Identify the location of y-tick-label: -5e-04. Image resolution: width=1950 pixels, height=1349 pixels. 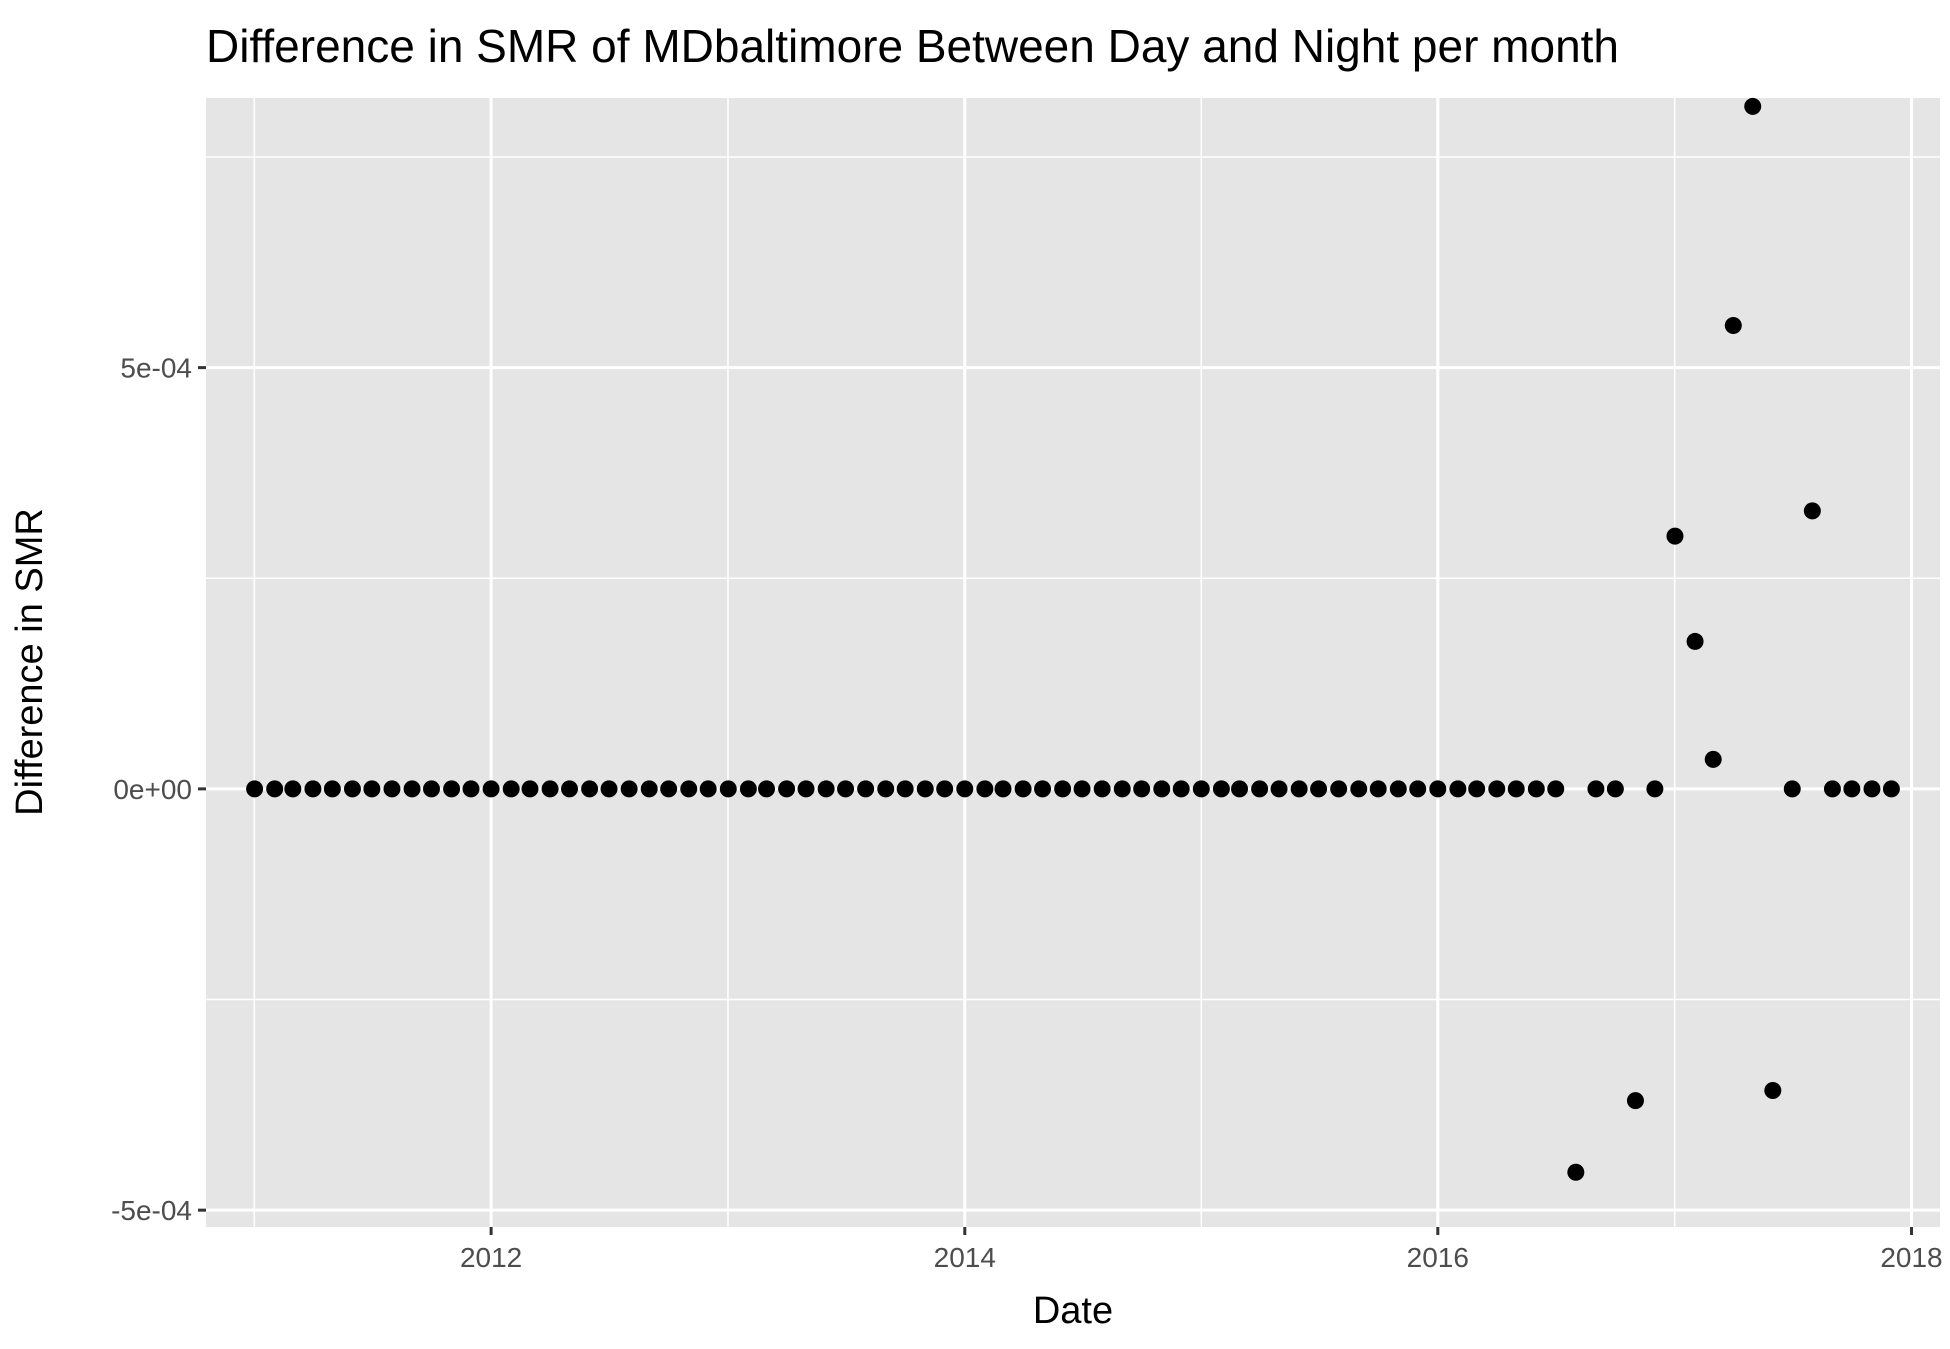
(151, 1210).